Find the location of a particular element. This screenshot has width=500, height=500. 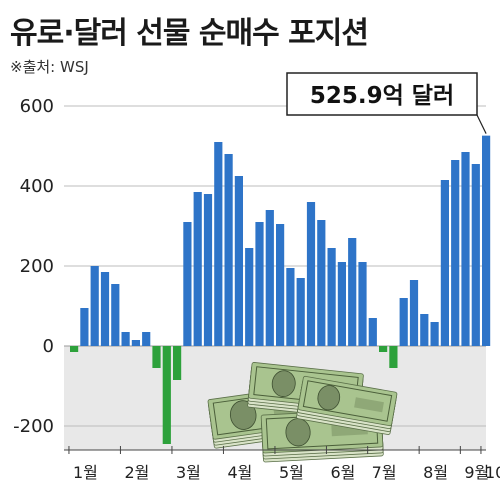

x-tick-label: 1월 is located at coordinates (85, 472).